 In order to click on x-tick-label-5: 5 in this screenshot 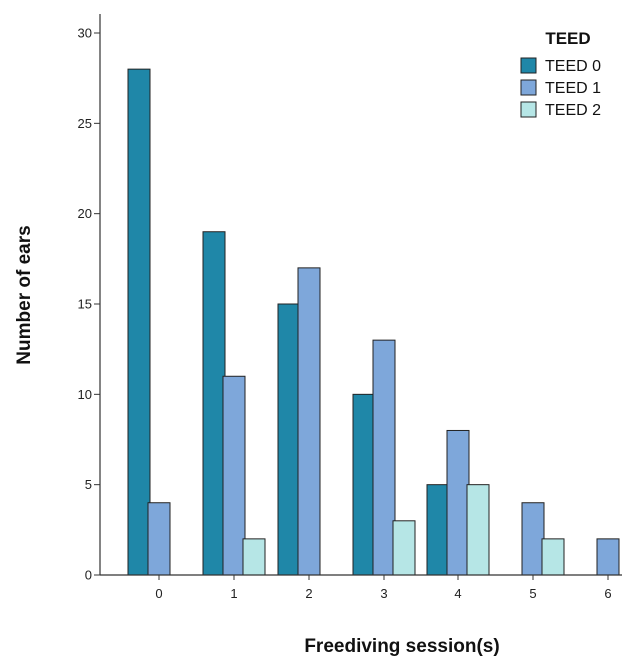, I will do `click(532, 593)`.